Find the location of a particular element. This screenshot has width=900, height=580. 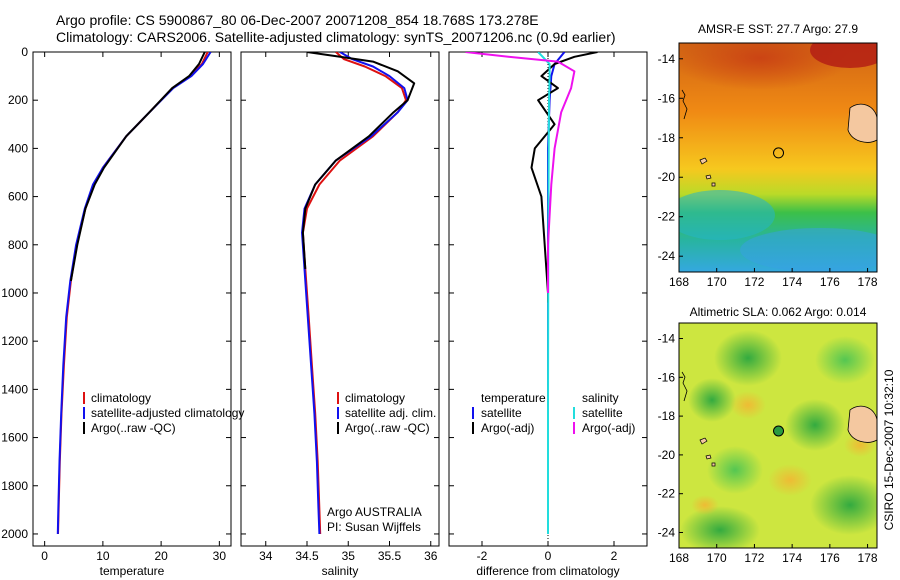

credit-timestamp: CSIRO 15-Dec-2007 10:32:10 is located at coordinates (889, 449).